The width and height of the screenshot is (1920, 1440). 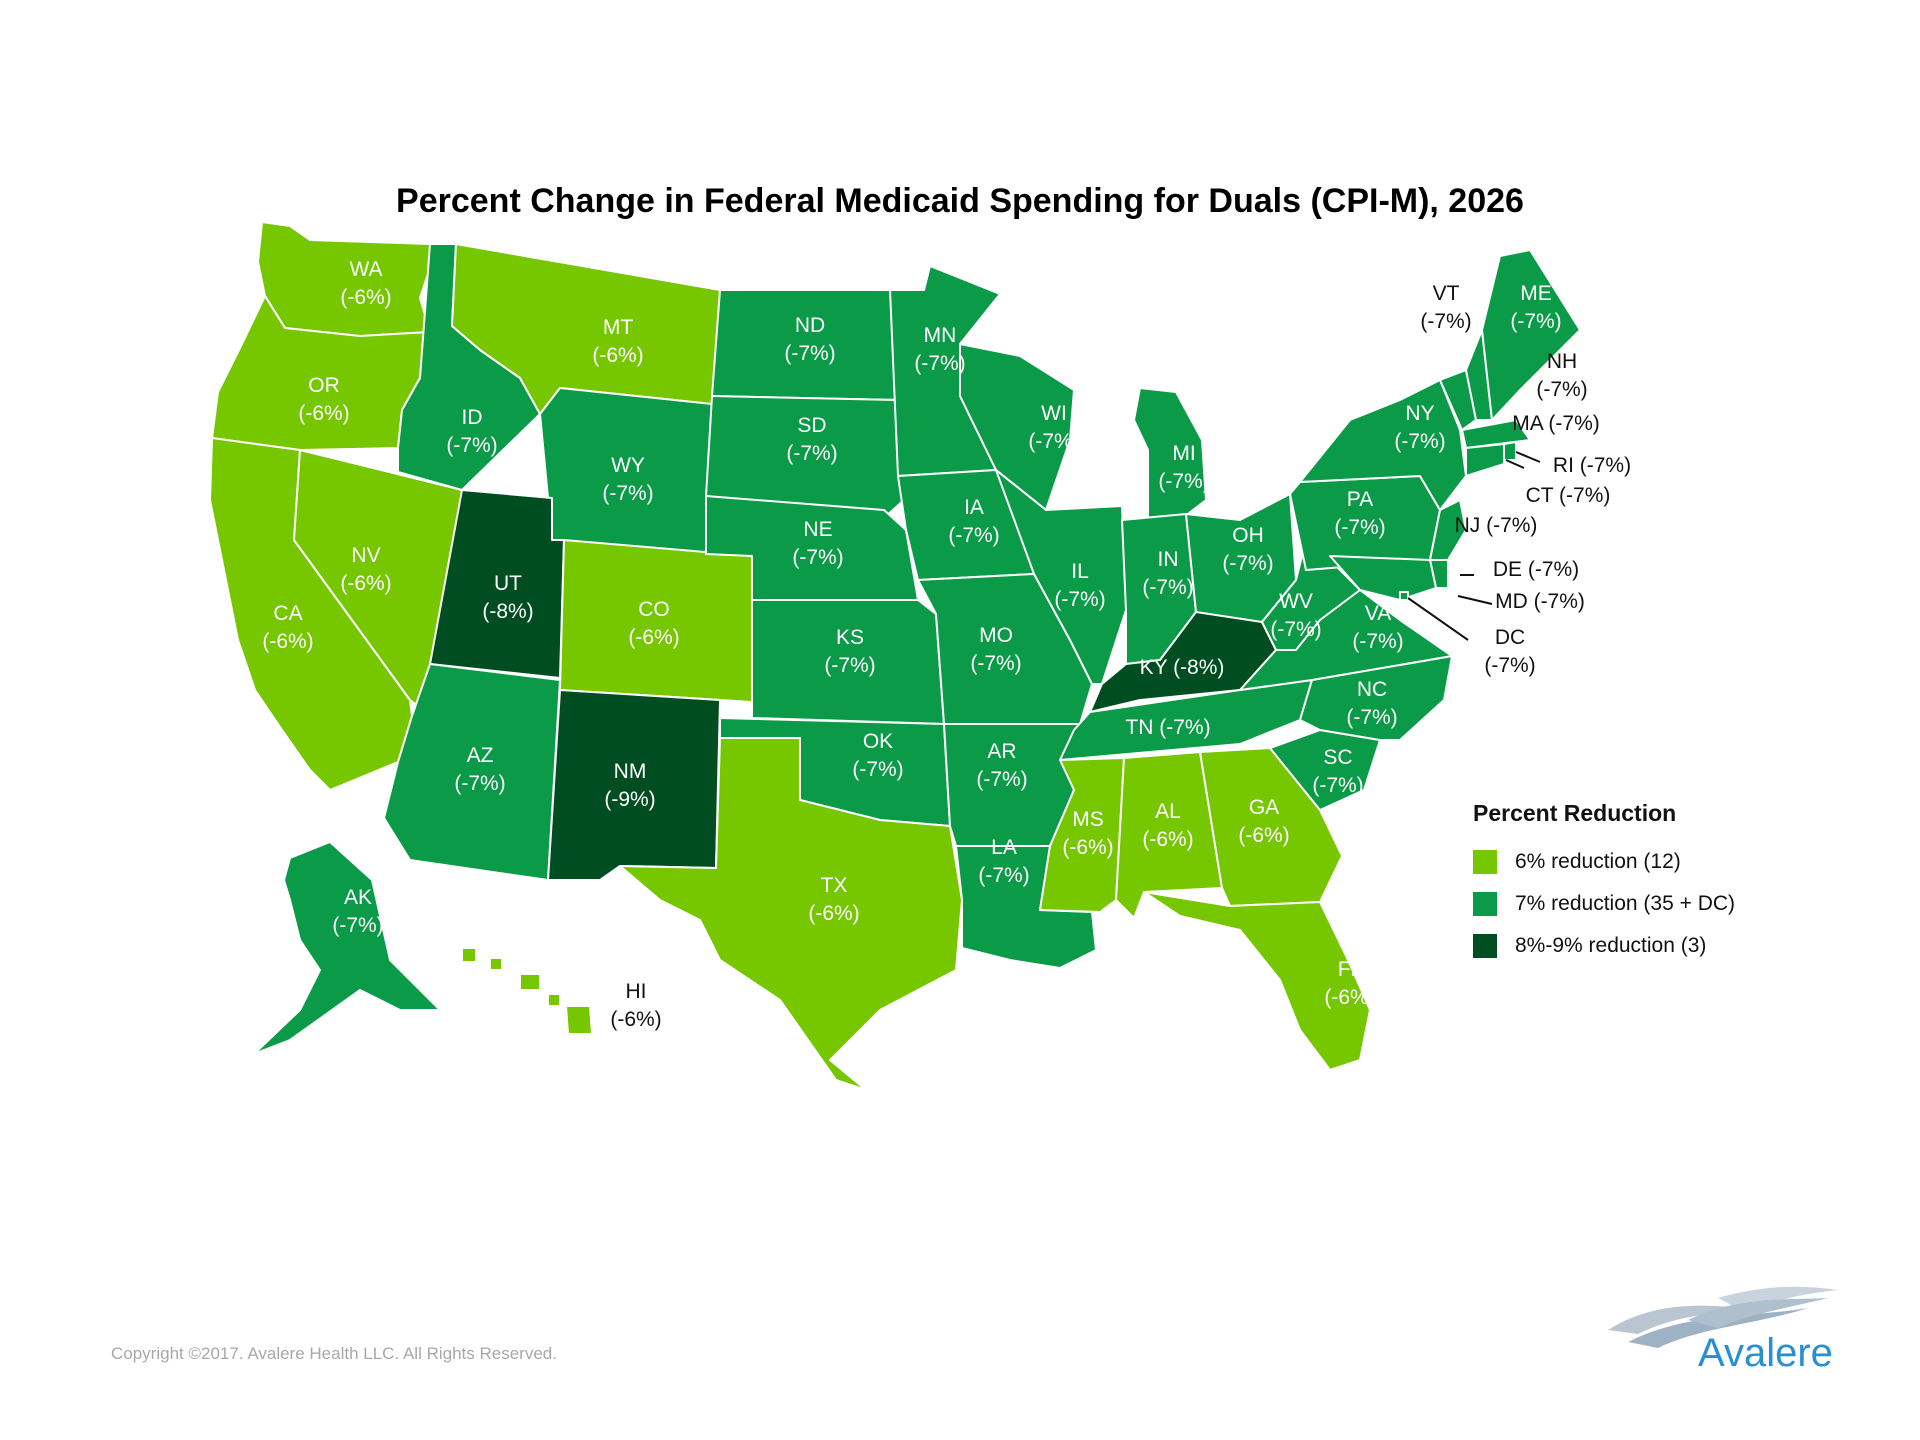 What do you see at coordinates (1510, 451) in the screenshot?
I see `state-ri` at bounding box center [1510, 451].